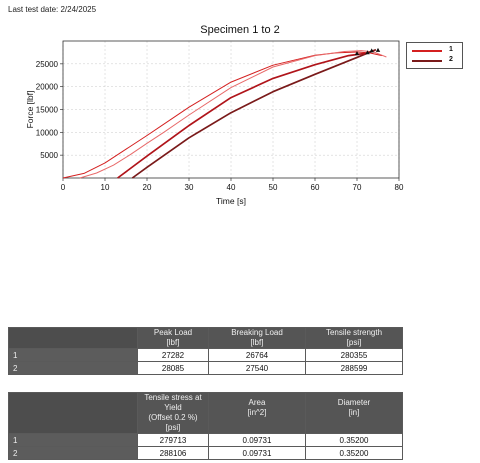 The image size is (480, 463). What do you see at coordinates (49, 155) in the screenshot?
I see `y-tick-label: 5000` at bounding box center [49, 155].